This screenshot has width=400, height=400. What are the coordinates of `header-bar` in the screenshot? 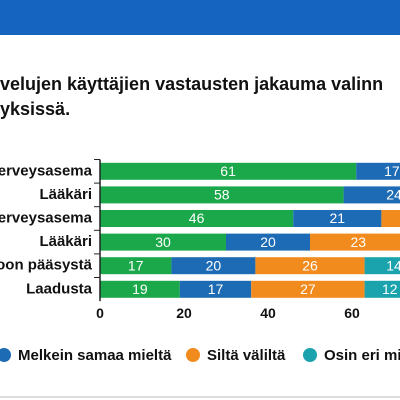 It's located at (200, 17).